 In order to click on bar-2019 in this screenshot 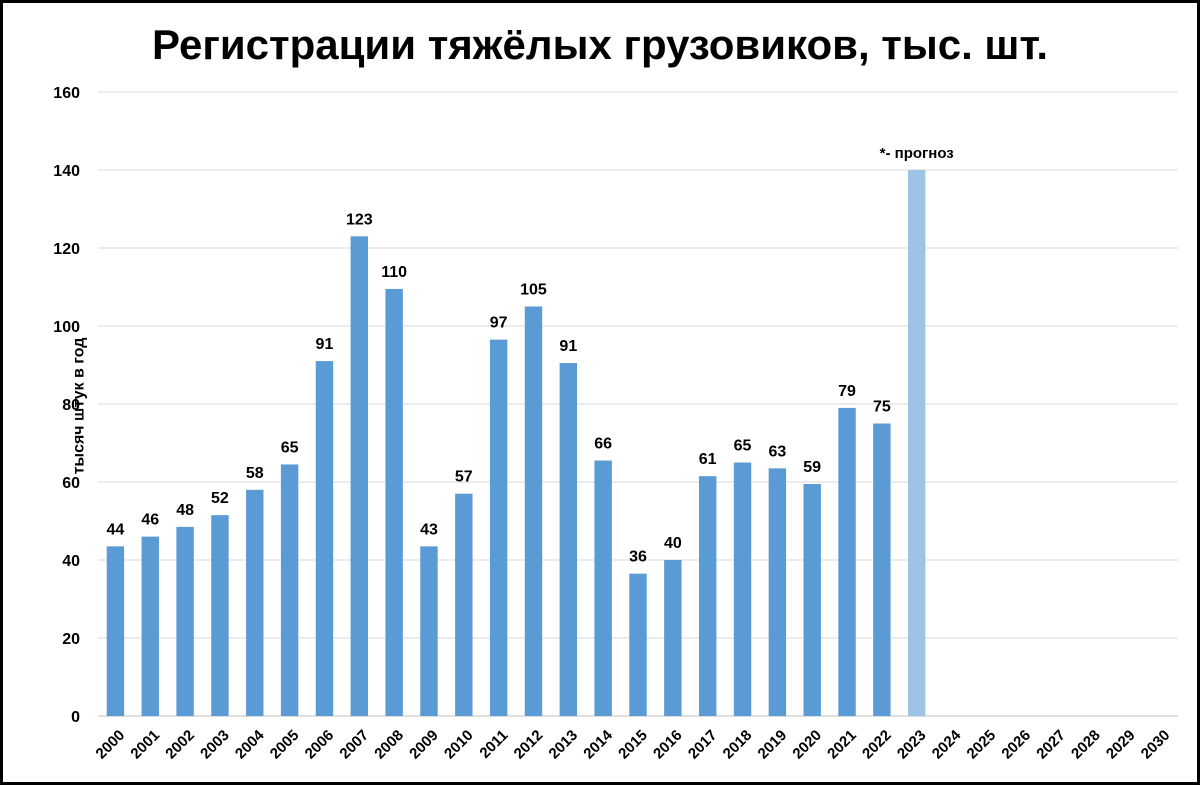, I will do `click(777, 592)`.